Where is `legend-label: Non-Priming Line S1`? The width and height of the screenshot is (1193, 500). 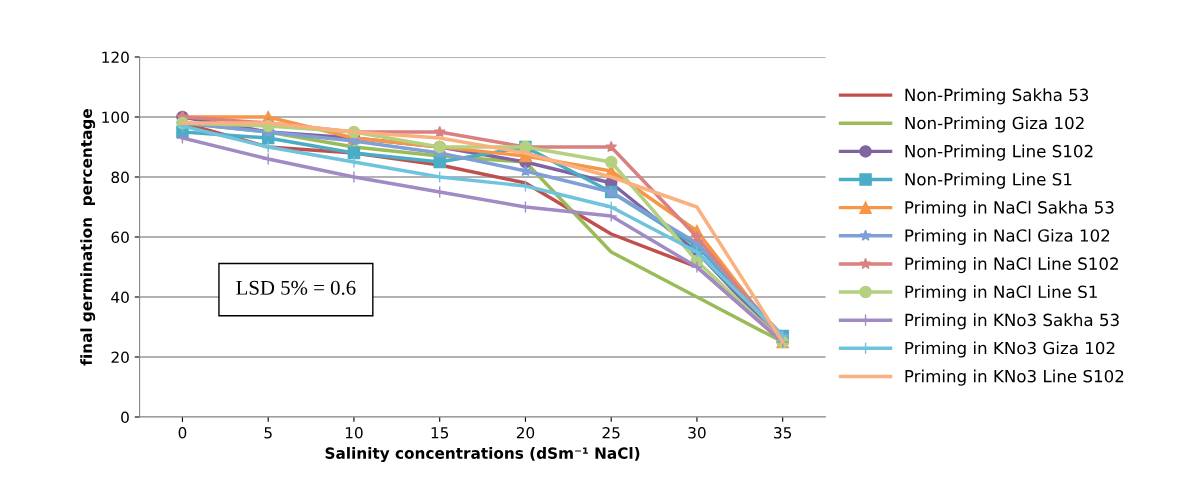
legend-label: Non-Priming Line S1 is located at coordinates (988, 180).